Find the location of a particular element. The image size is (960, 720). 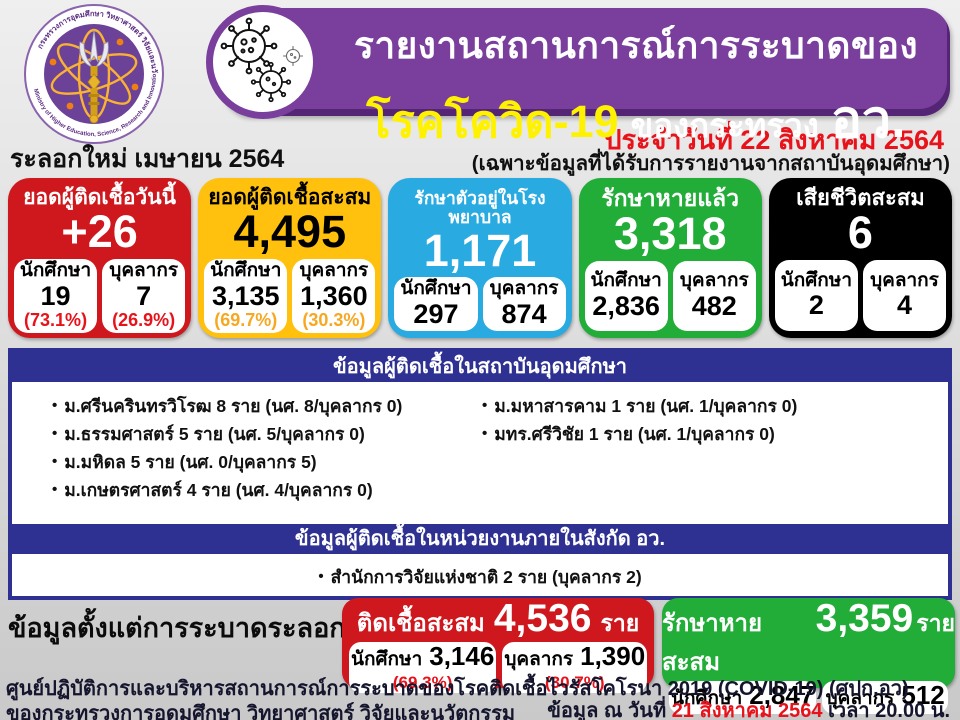

students-pct: (69.7%) is located at coordinates (246, 320).